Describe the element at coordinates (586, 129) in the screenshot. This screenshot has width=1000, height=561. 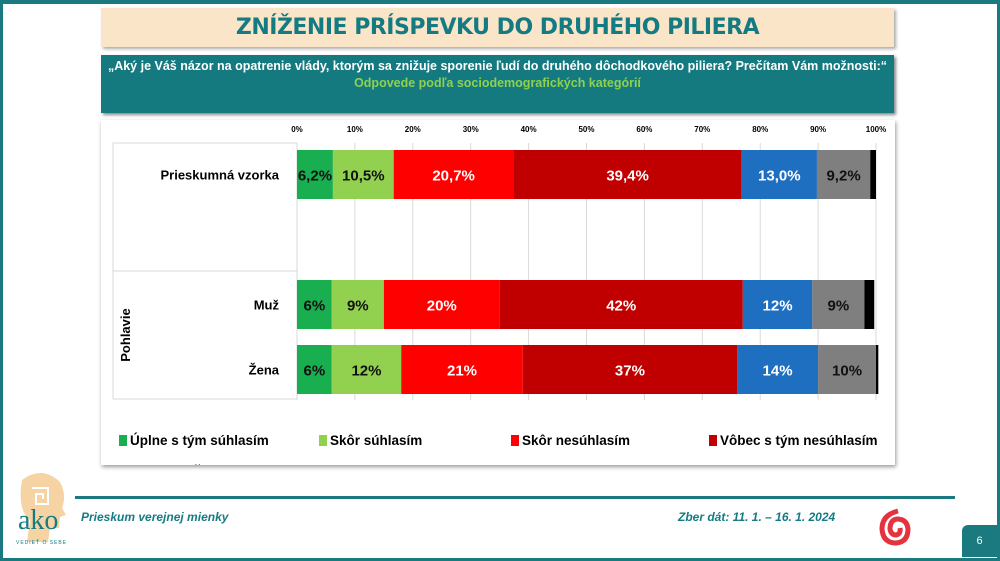
I see `x-tick-label: 50%` at that location.